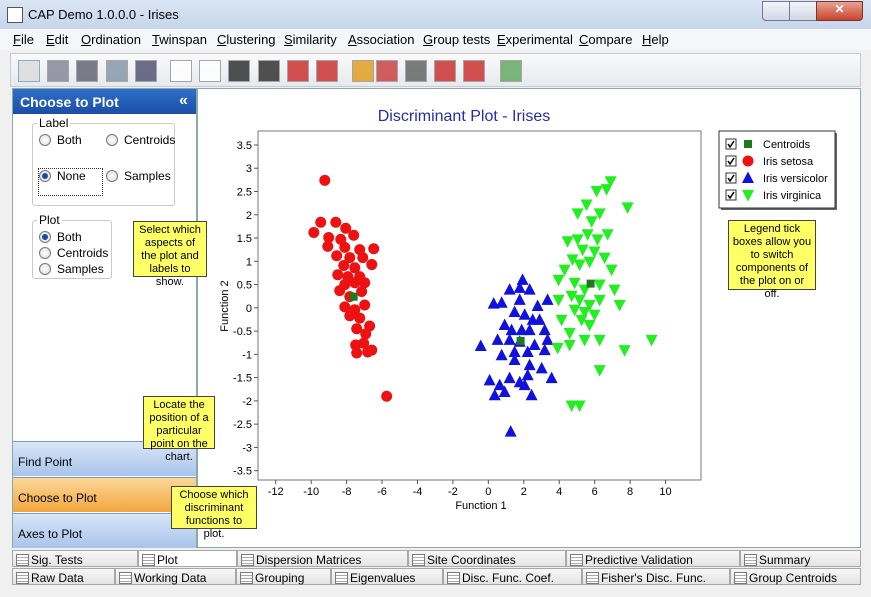 This screenshot has height=597, width=871. Describe the element at coordinates (23, 39) in the screenshot. I see `menu-item: File` at that location.